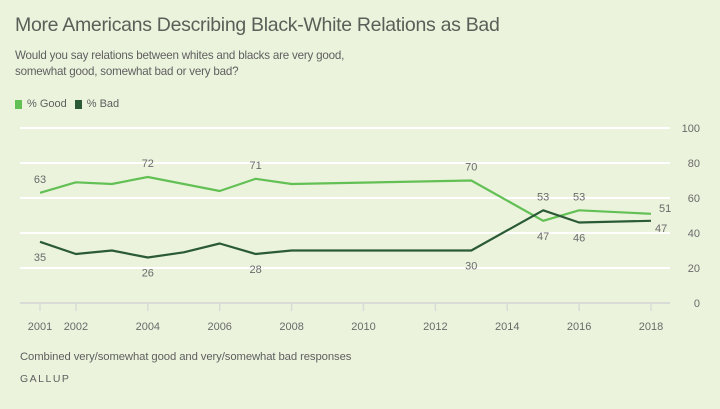 This screenshot has width=720, height=409. Describe the element at coordinates (18, 104) in the screenshot. I see `legend-swatch-good` at that location.